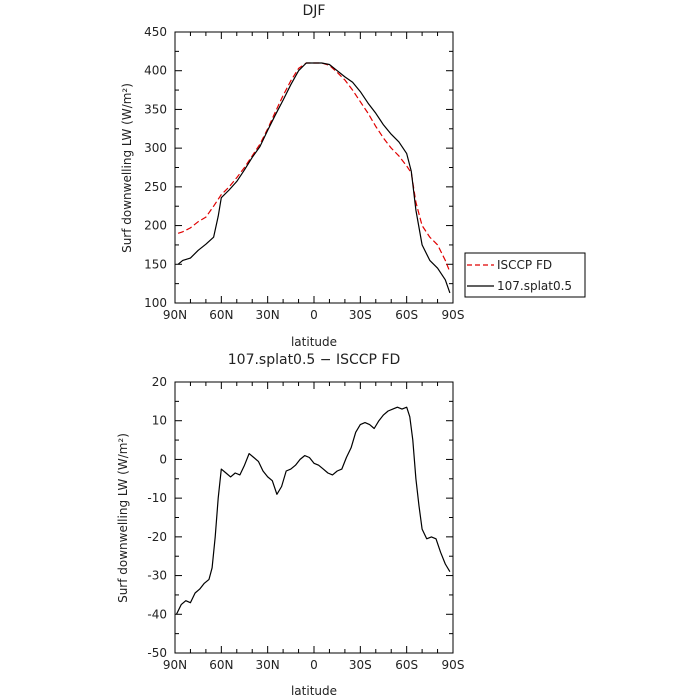  I want to click on top-xtick-label: 60S, so click(406, 315).